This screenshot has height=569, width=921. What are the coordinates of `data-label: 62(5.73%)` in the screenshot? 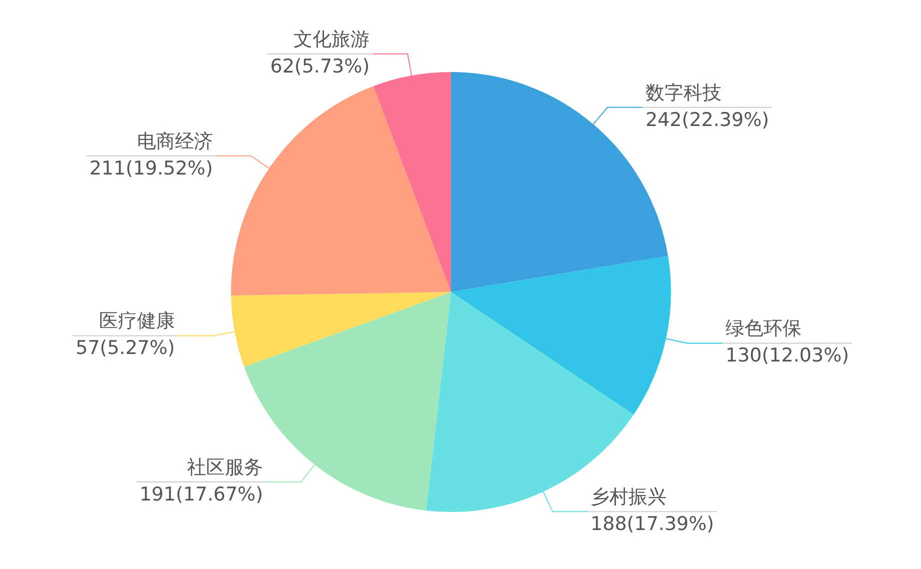 It's located at (320, 66).